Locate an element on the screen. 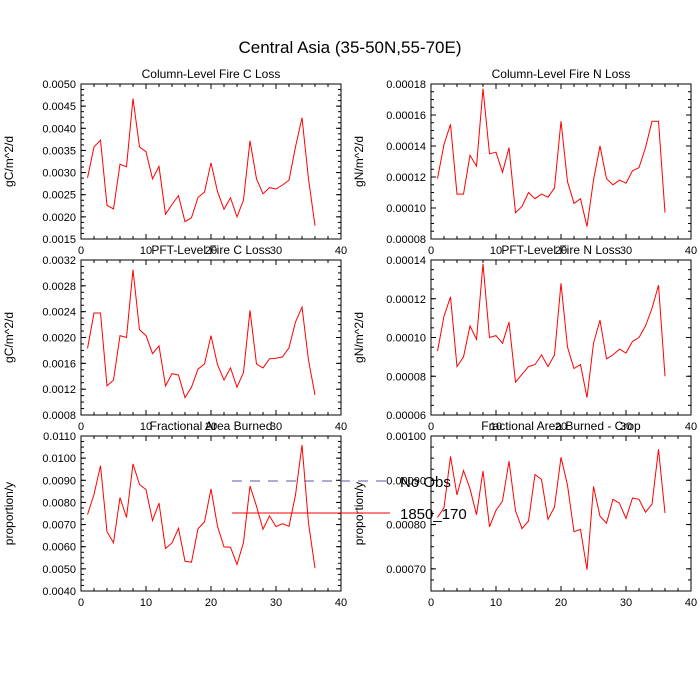  y-tick-label: 0.0016 is located at coordinates (59, 364).